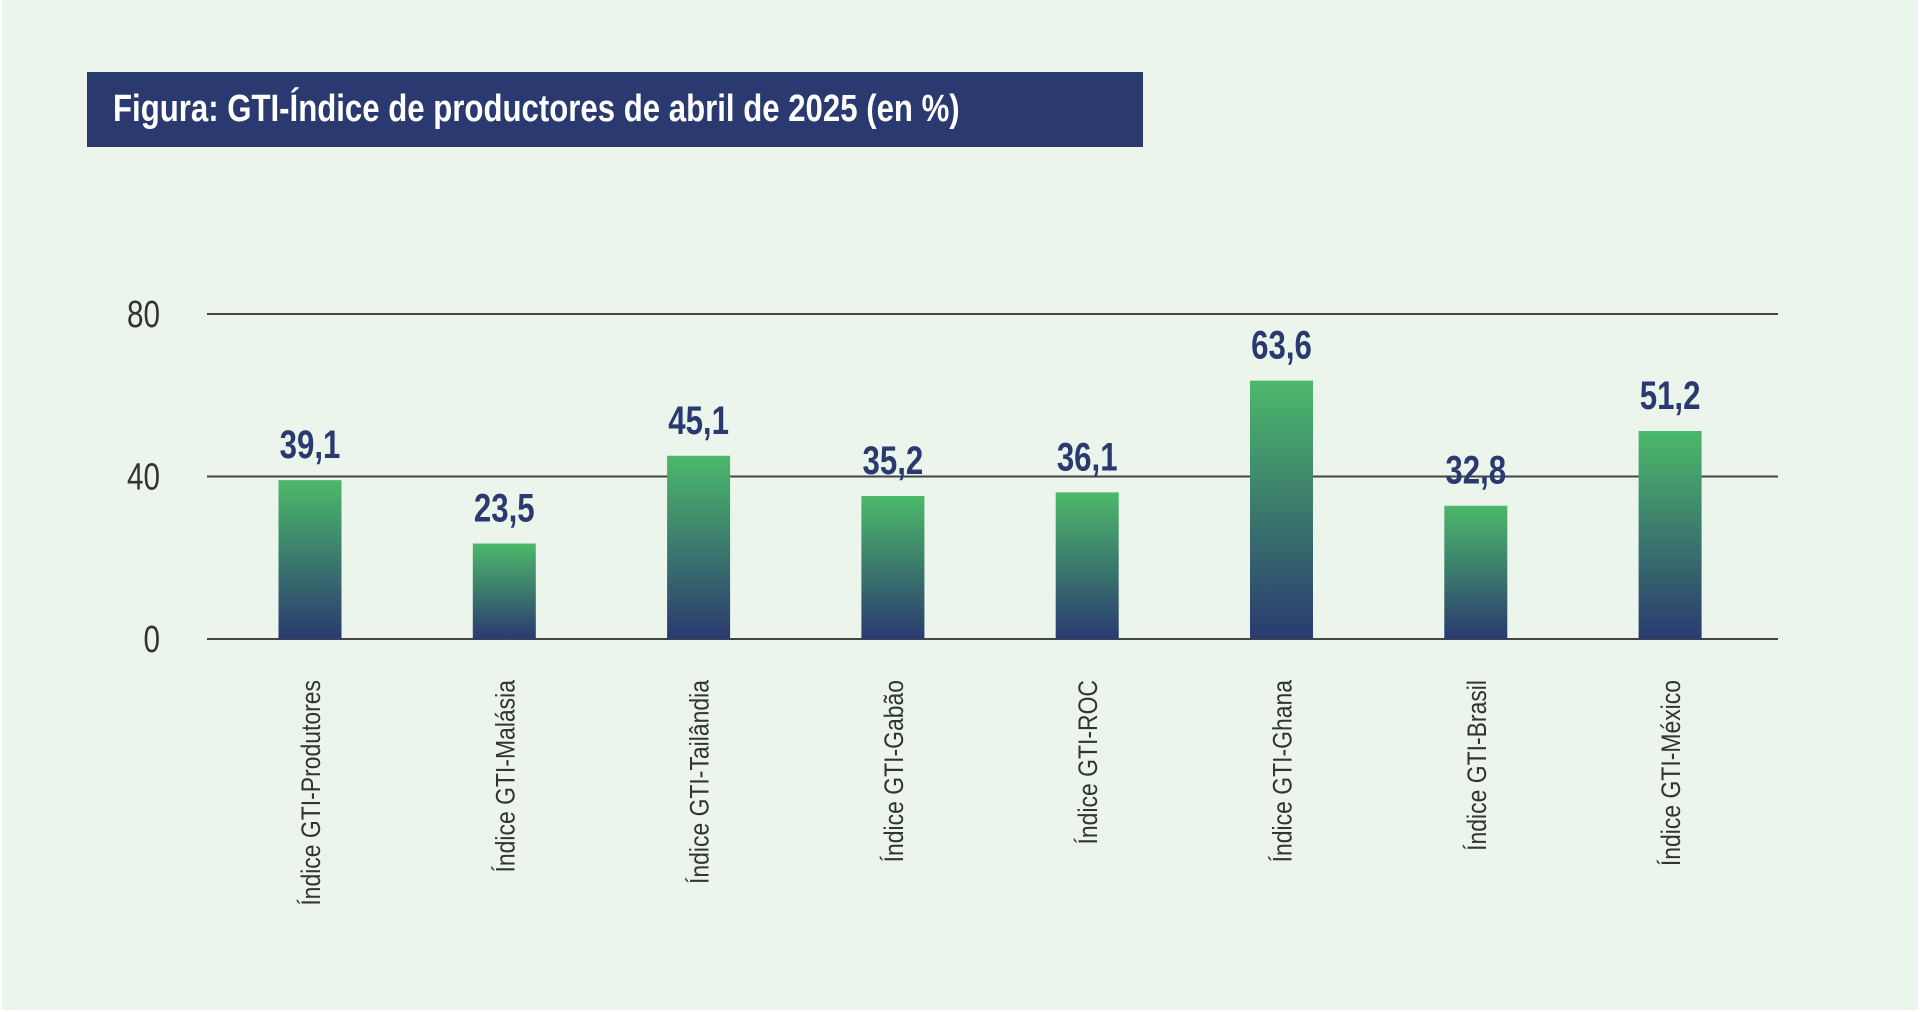  Describe the element at coordinates (698, 420) in the screenshot. I see `data-label: 45,1` at that location.